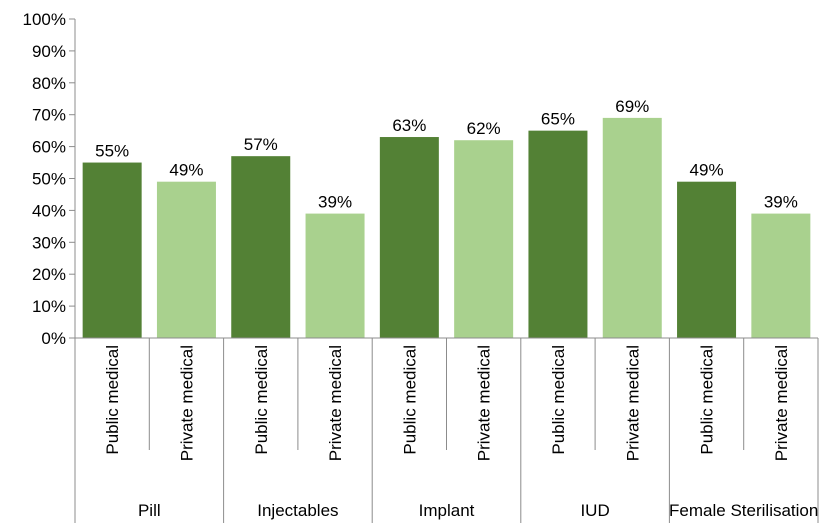 The image size is (837, 523). I want to click on y-tick-label: 40%, so click(49, 210).